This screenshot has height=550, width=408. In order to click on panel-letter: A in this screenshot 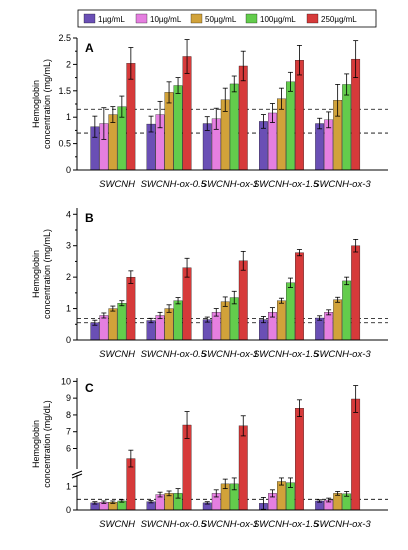, I will do `click(89, 48)`.